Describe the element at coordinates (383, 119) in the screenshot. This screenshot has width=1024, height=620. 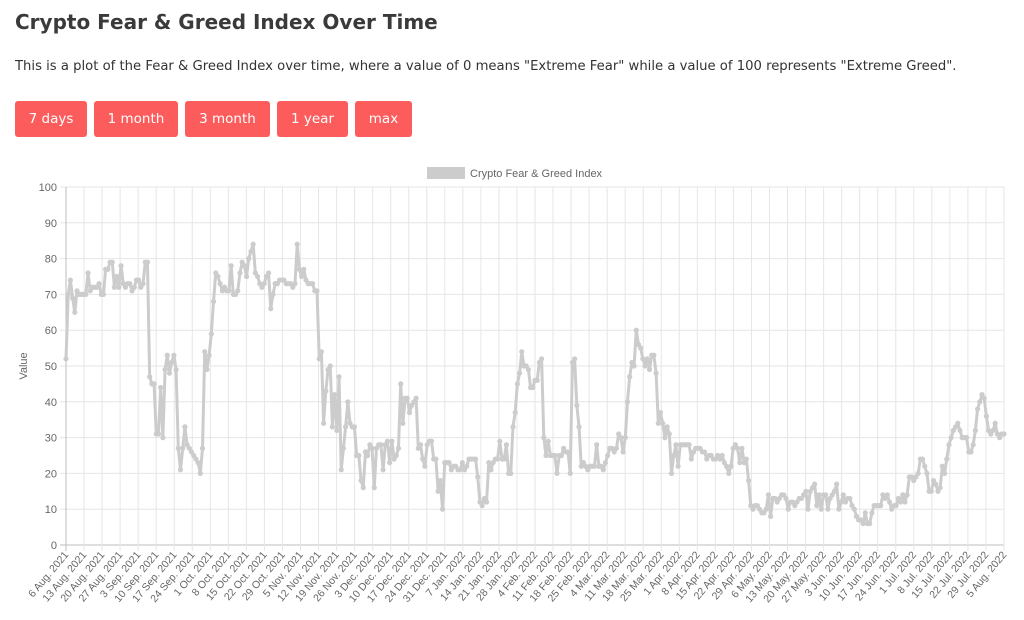
I see `range-button-max: max` at that location.